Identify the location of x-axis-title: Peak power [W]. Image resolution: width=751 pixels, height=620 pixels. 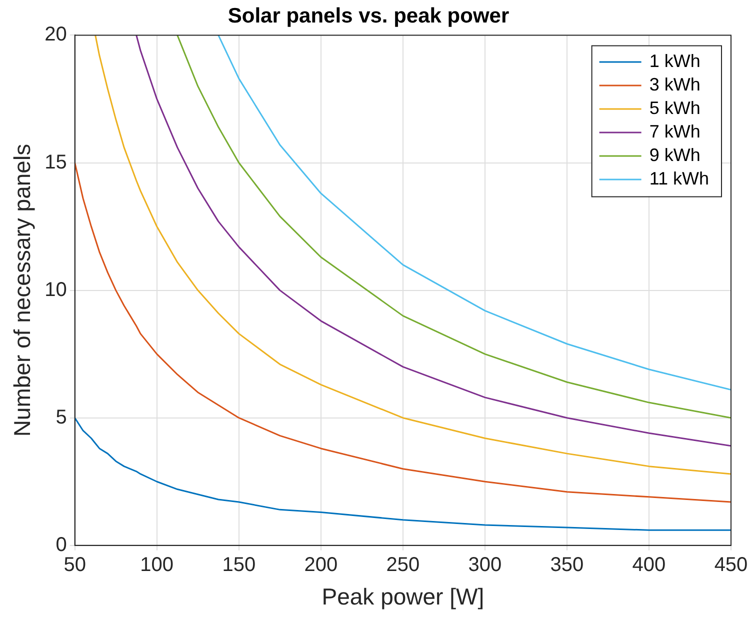
(403, 597).